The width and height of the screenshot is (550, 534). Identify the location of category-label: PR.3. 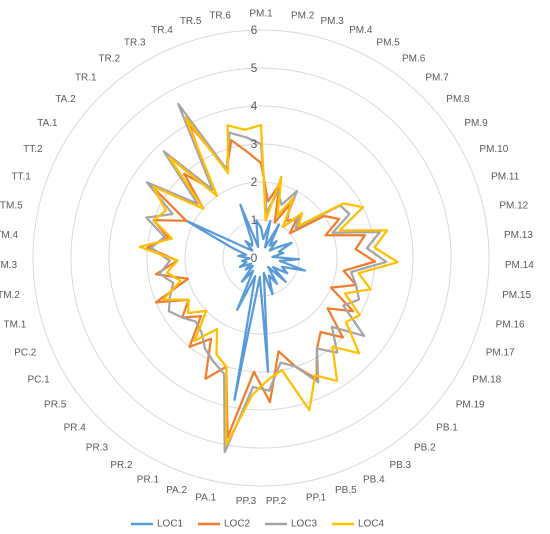
(97, 448).